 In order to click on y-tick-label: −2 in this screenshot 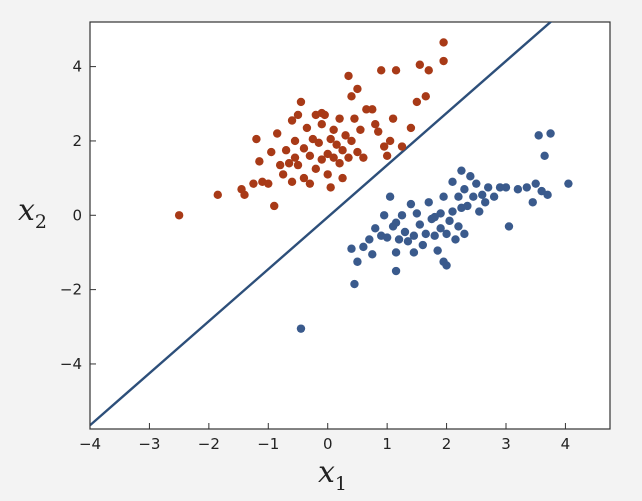, I will do `click(71, 290)`.